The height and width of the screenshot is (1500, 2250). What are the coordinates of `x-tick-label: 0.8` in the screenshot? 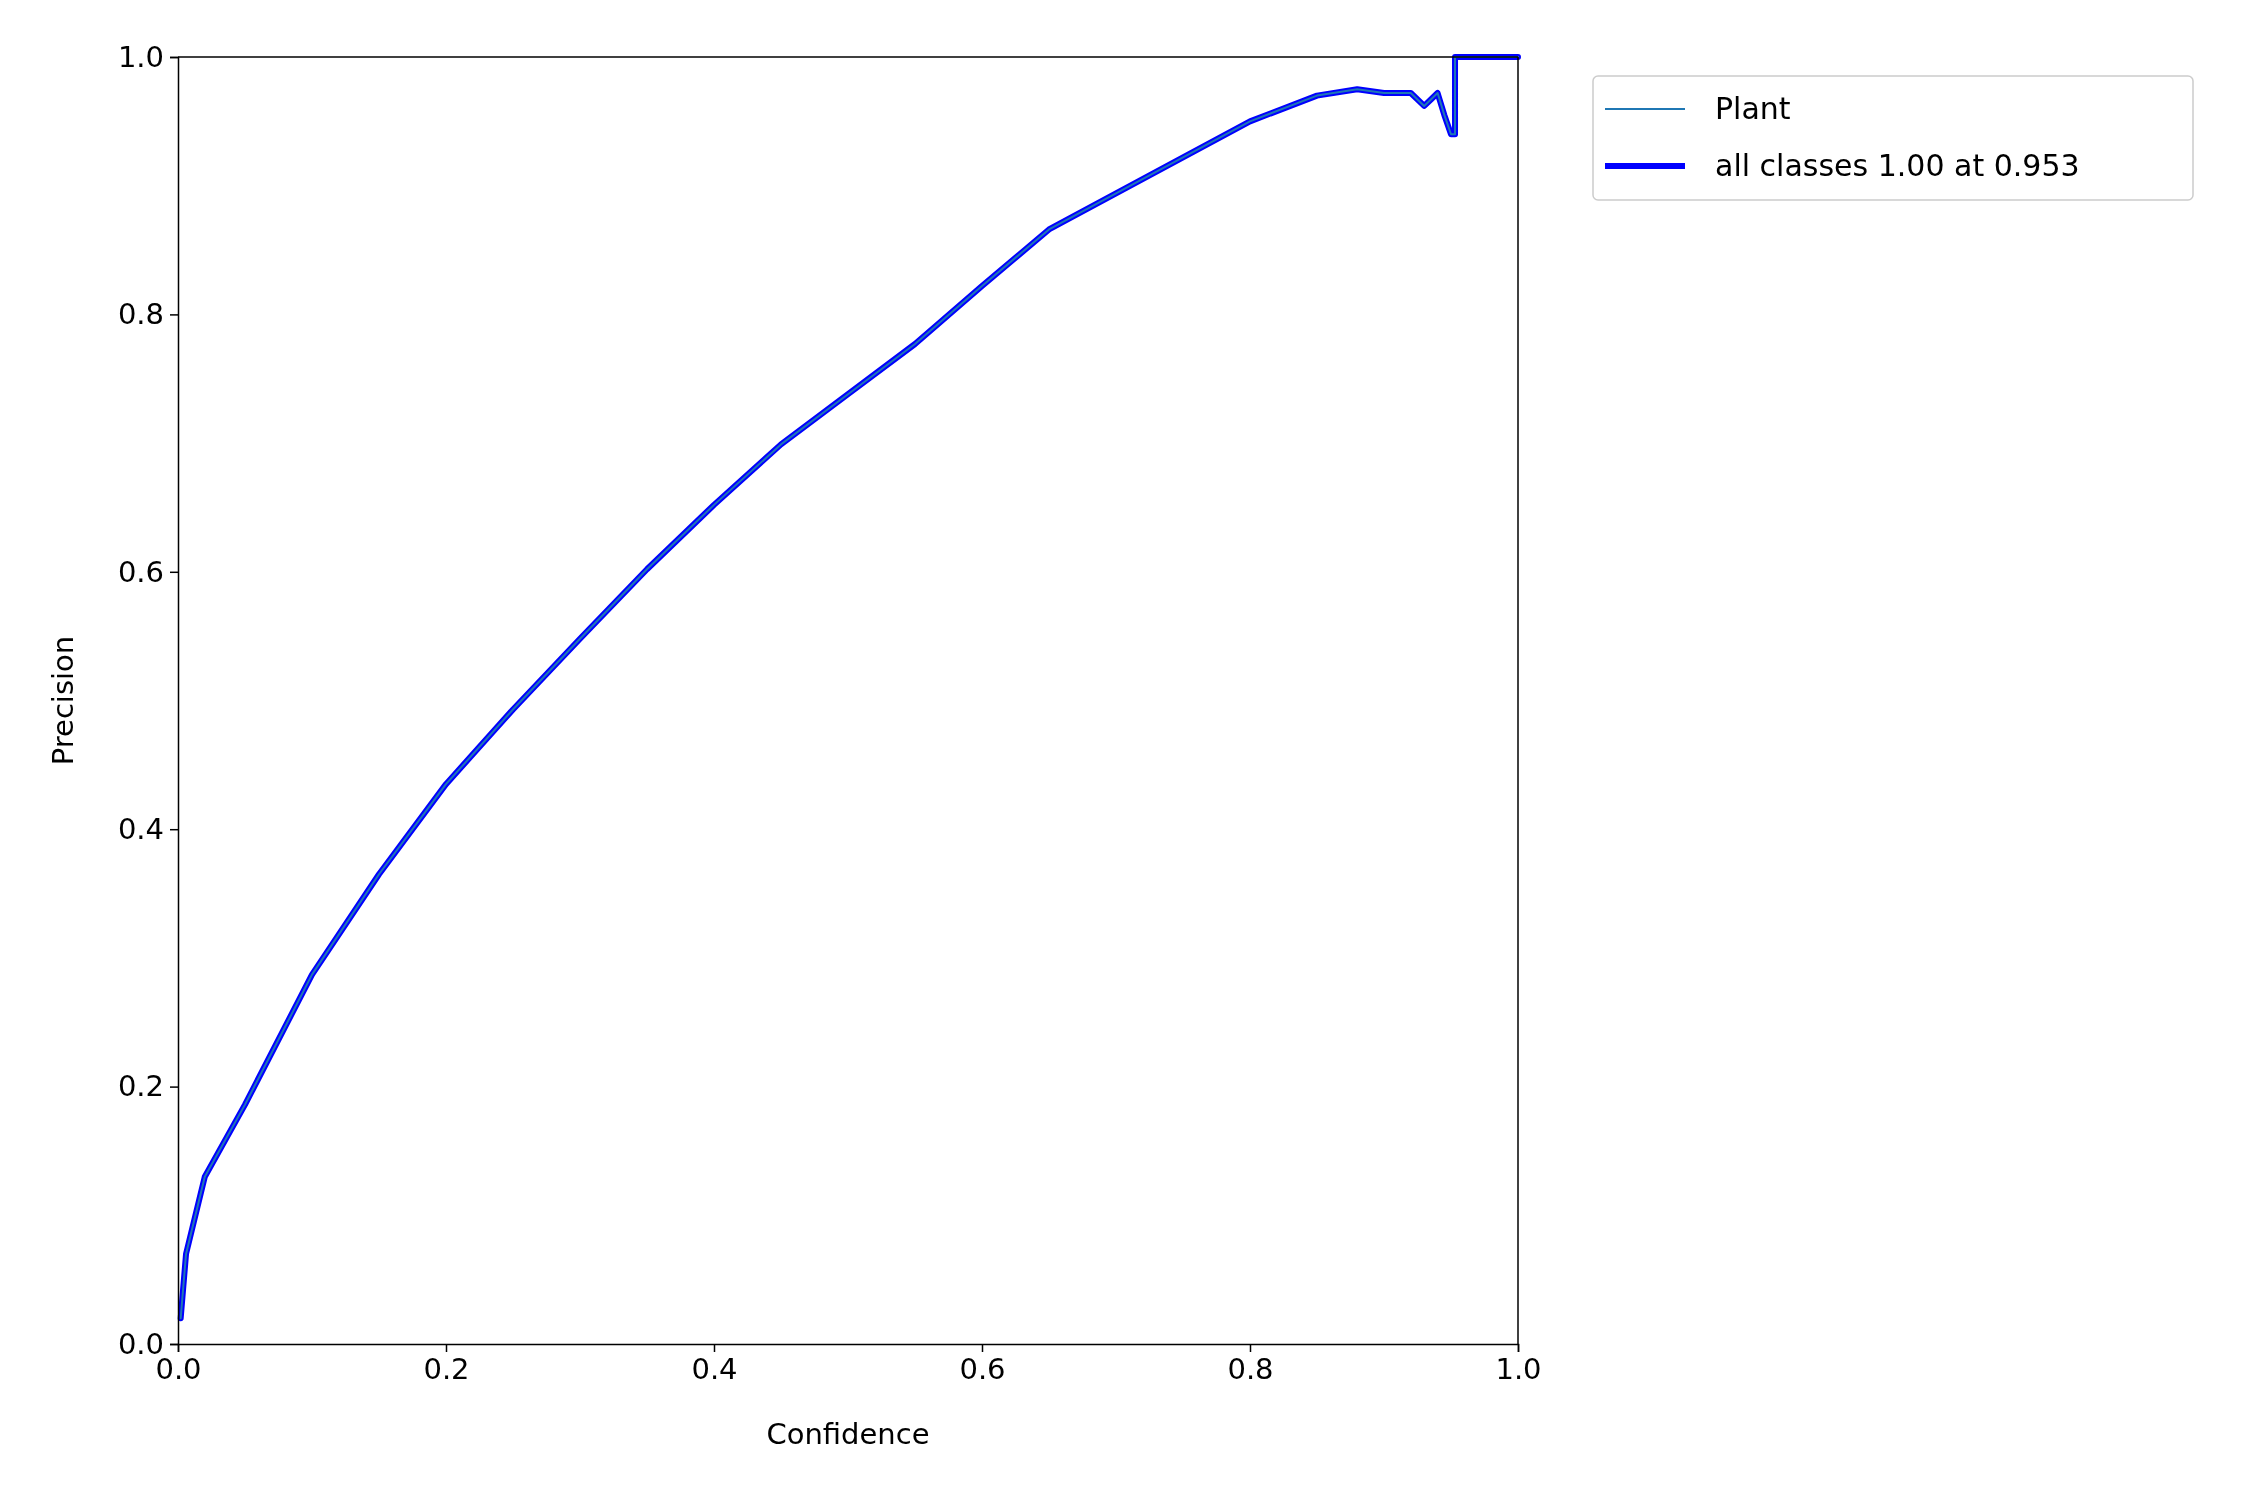 It's located at (1250, 1368).